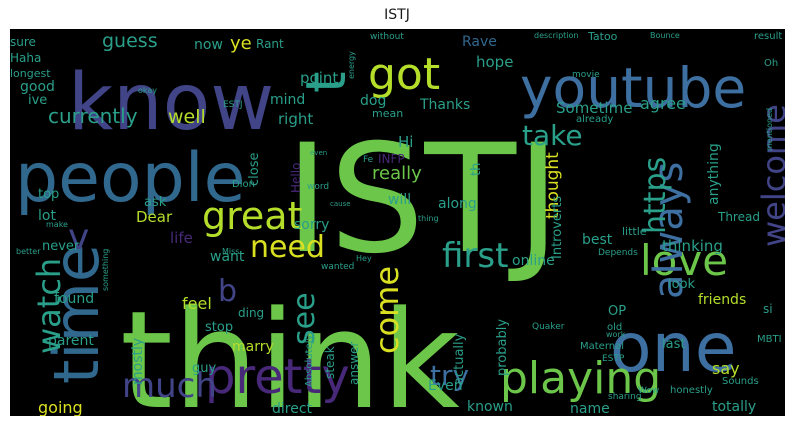  Describe the element at coordinates (533, 261) in the screenshot. I see `word-online: online` at that location.